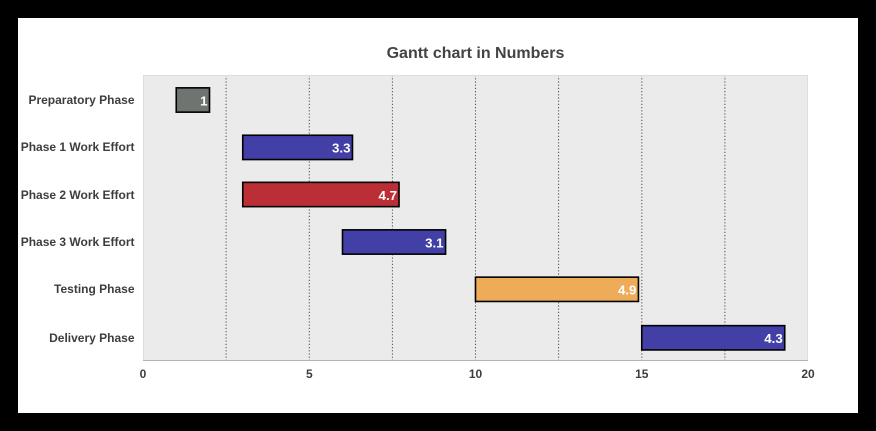 The image size is (876, 431). What do you see at coordinates (388, 195) in the screenshot?
I see `svg-text: 4.7` at bounding box center [388, 195].